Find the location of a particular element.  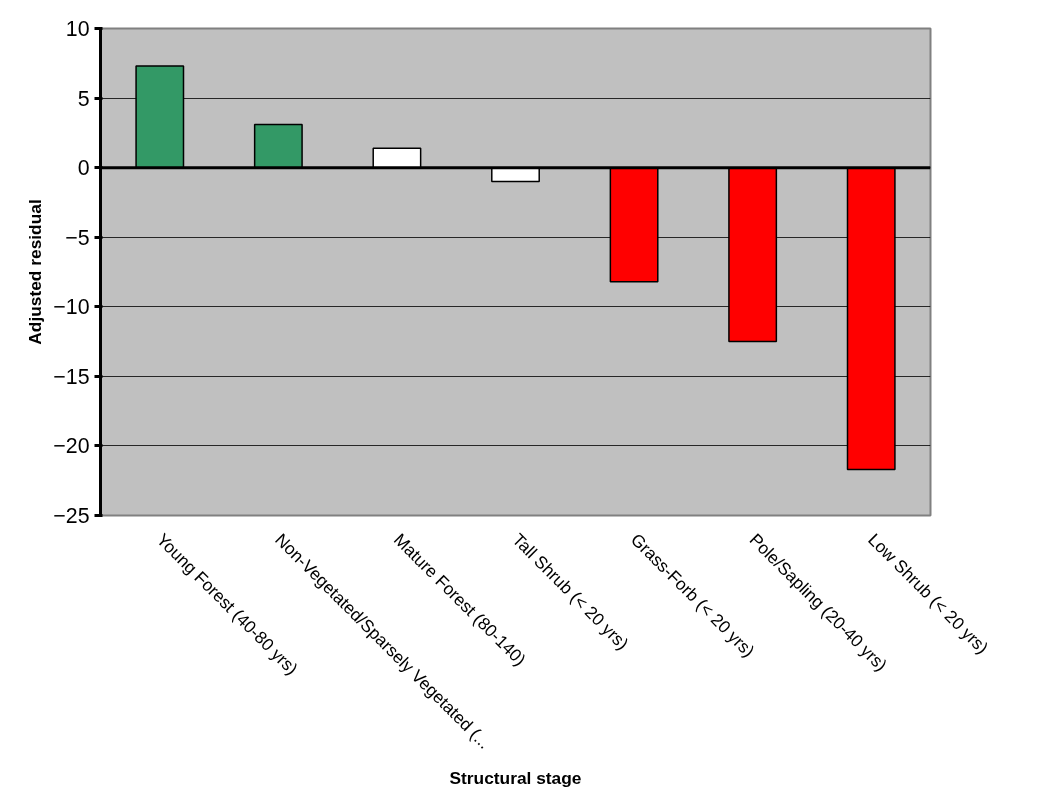

y-tick-label: −25 is located at coordinates (71, 516).